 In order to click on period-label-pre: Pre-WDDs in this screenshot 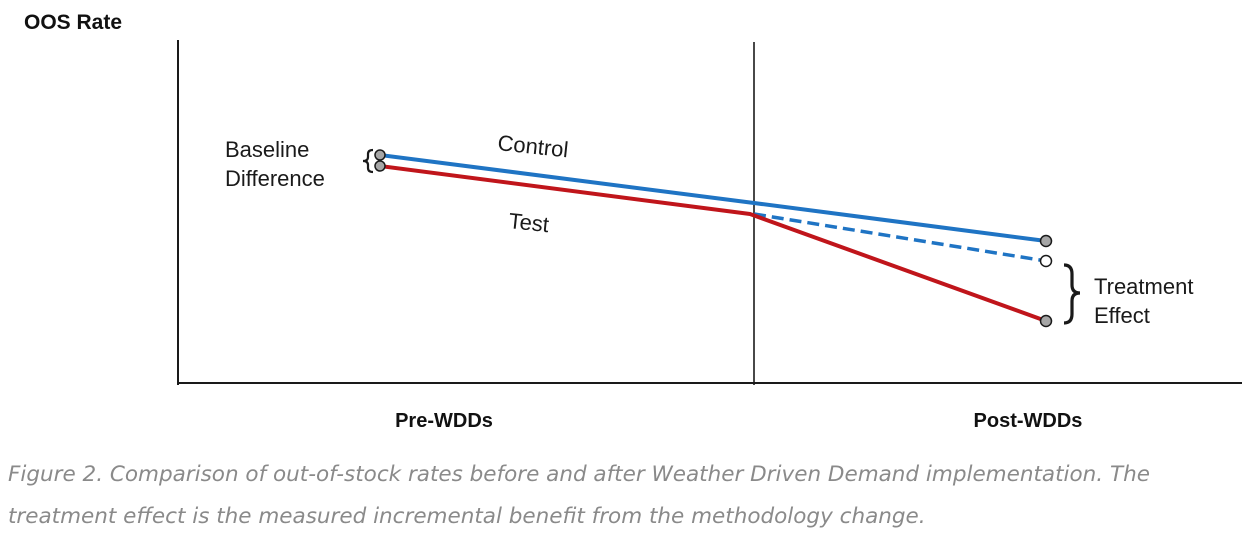, I will do `click(444, 421)`.